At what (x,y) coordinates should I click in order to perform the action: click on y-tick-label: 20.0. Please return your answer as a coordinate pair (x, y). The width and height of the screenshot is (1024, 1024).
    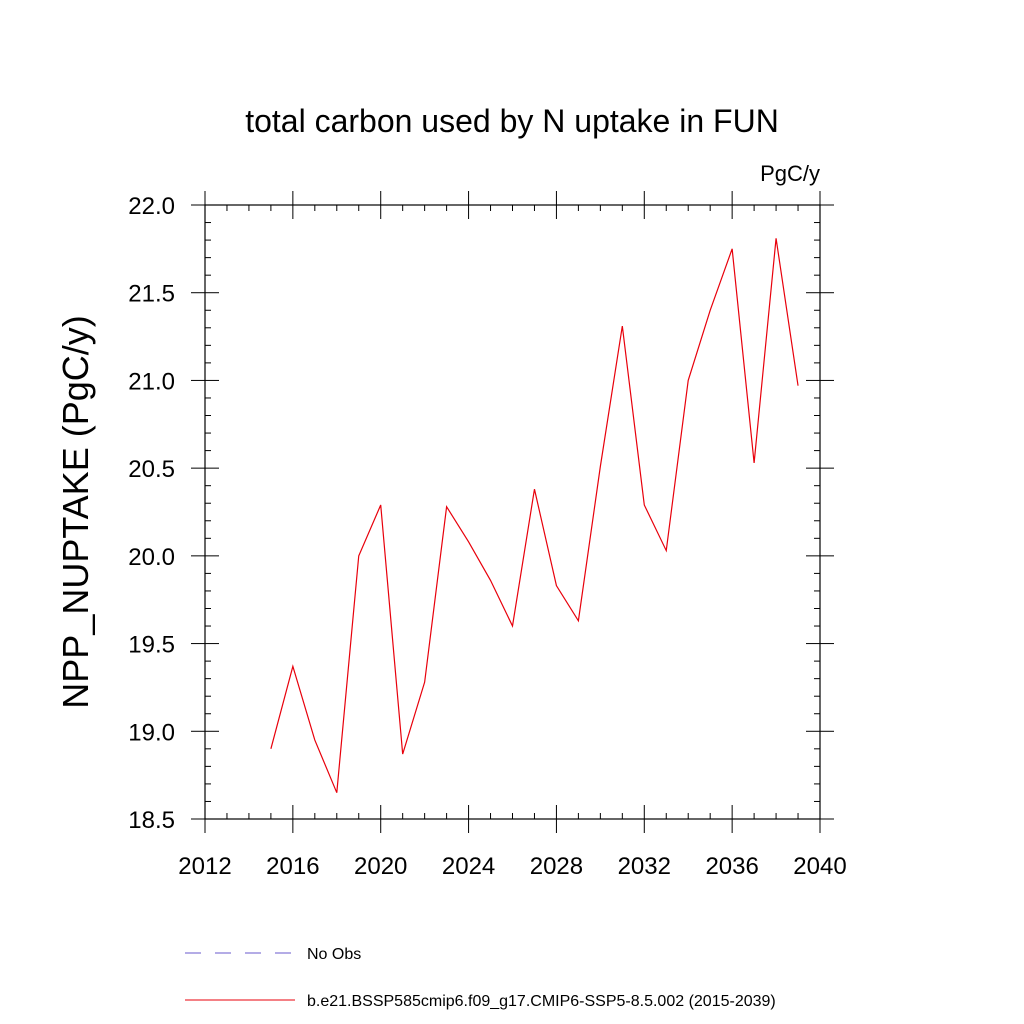
    Looking at the image, I should click on (151, 557).